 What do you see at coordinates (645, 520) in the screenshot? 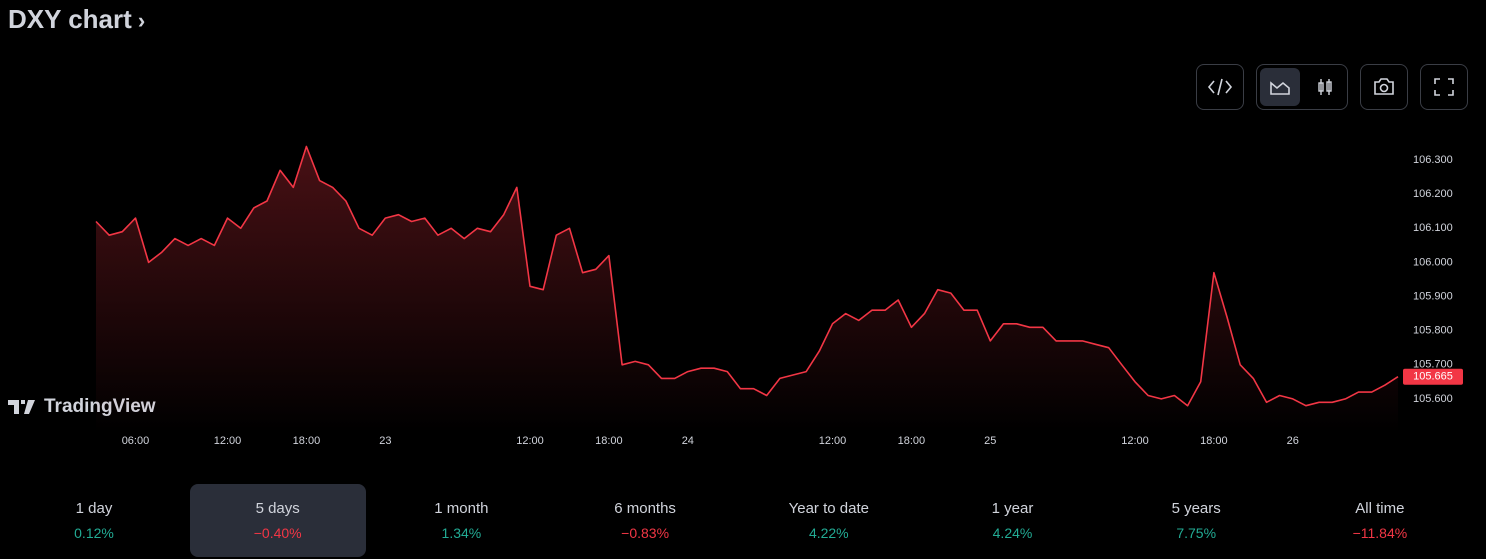
I see `period-button: 6 months −0.83%` at bounding box center [645, 520].